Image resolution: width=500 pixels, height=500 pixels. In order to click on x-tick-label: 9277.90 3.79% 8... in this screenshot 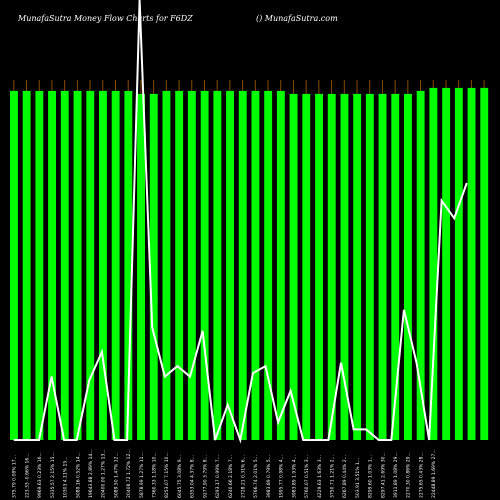, I will do `click(205, 476)`.